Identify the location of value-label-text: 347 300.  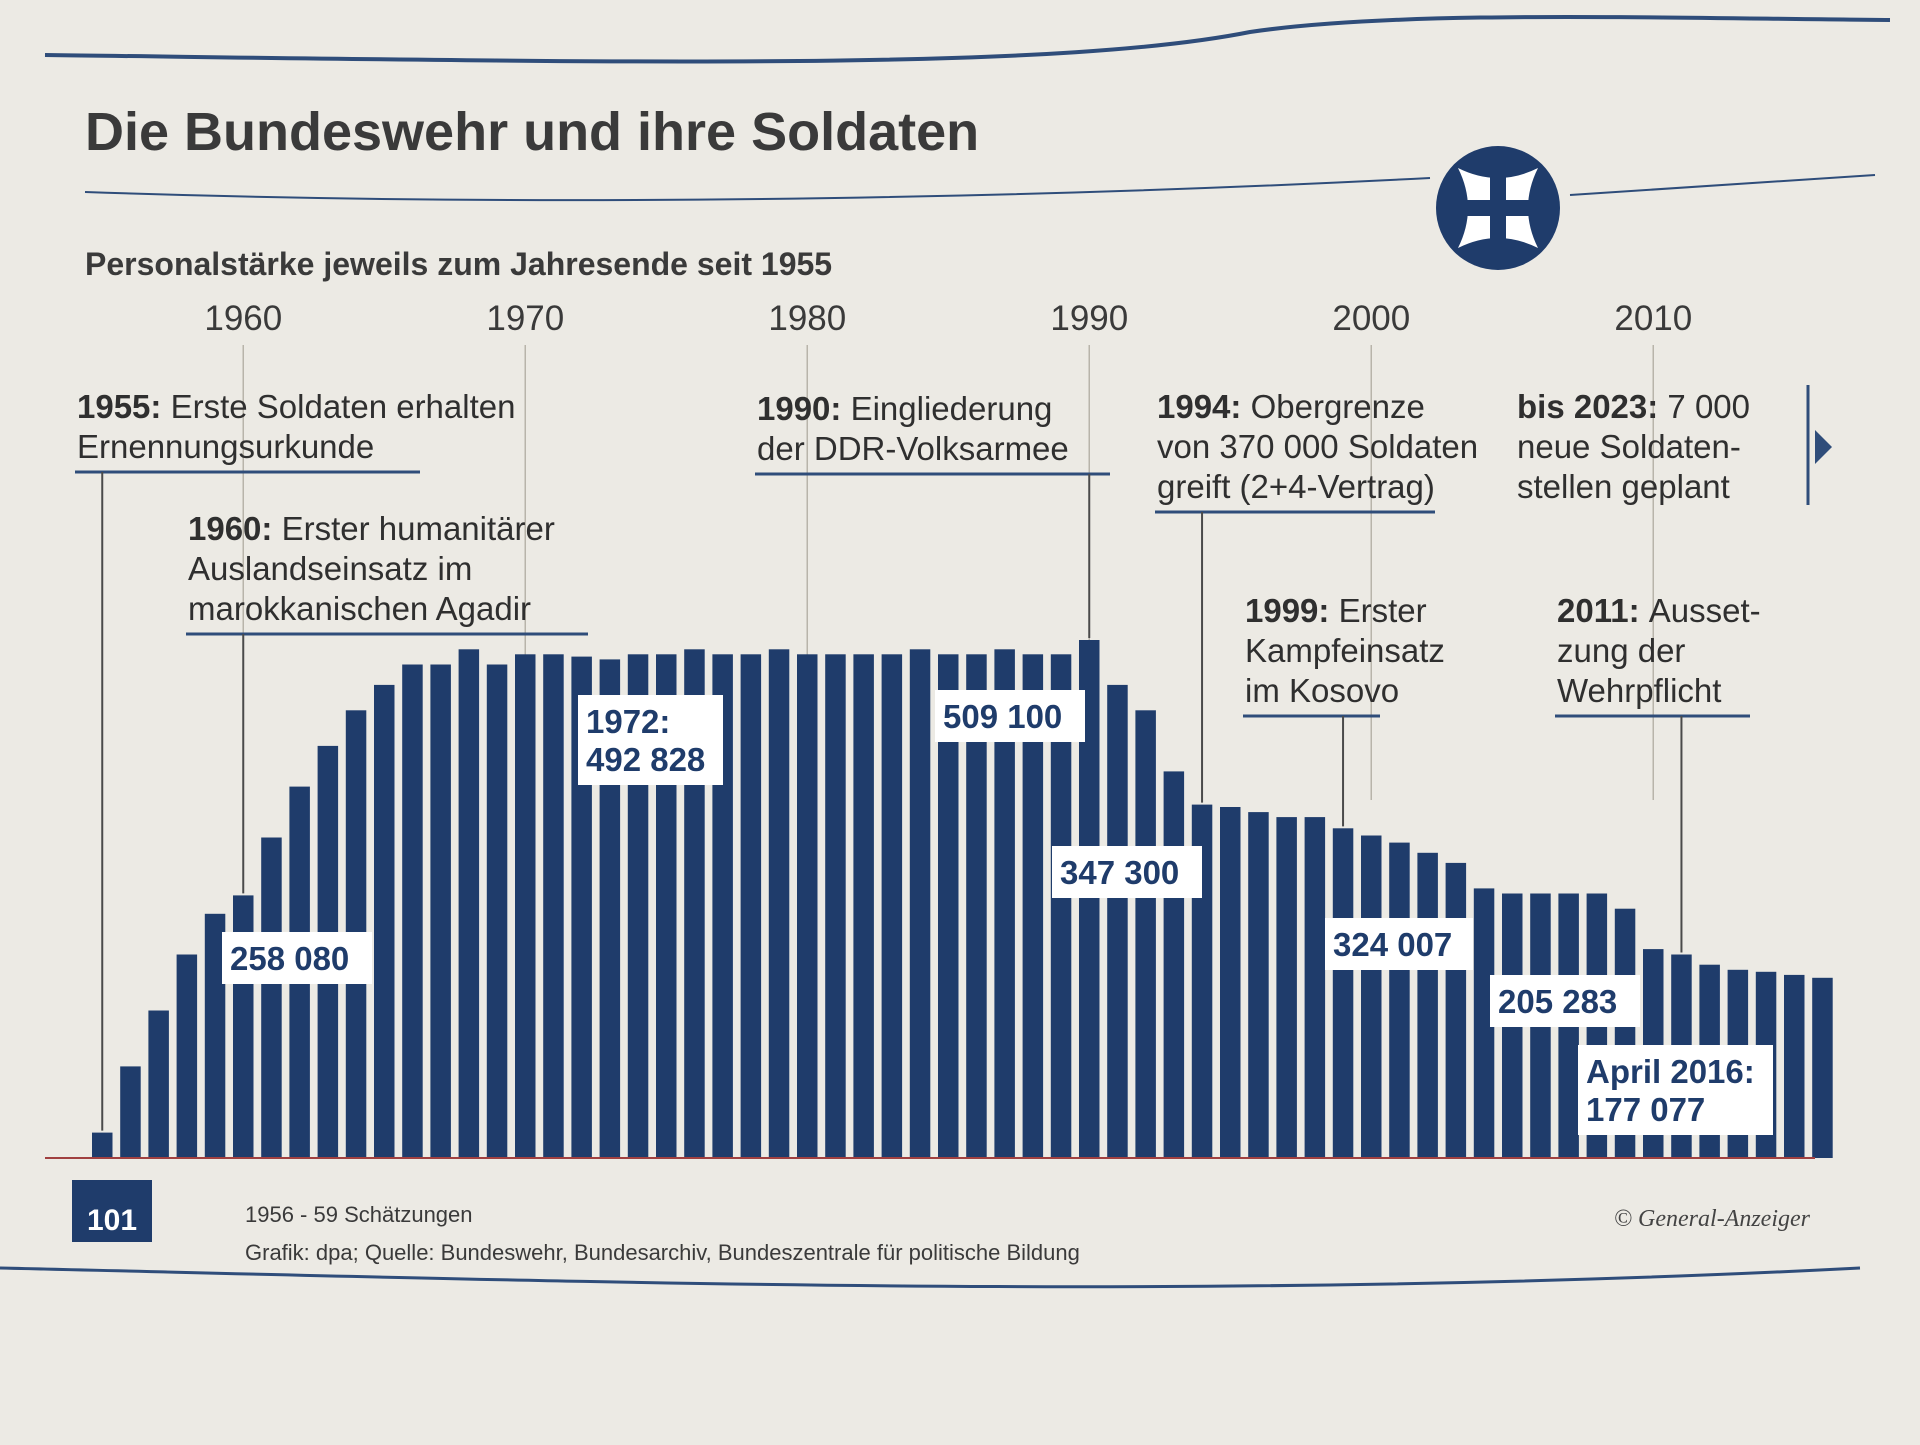
(1119, 872).